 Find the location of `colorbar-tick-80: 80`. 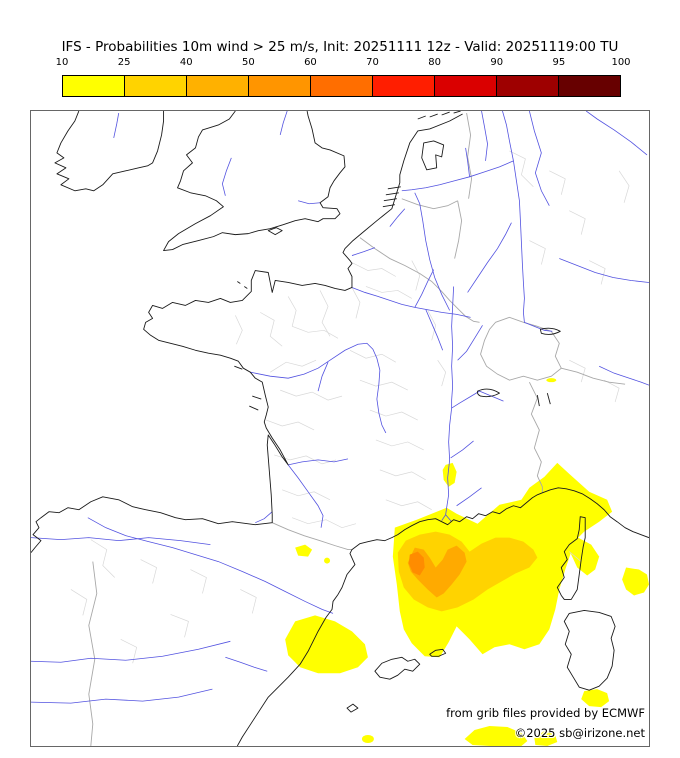

colorbar-tick-80: 80 is located at coordinates (435, 62).